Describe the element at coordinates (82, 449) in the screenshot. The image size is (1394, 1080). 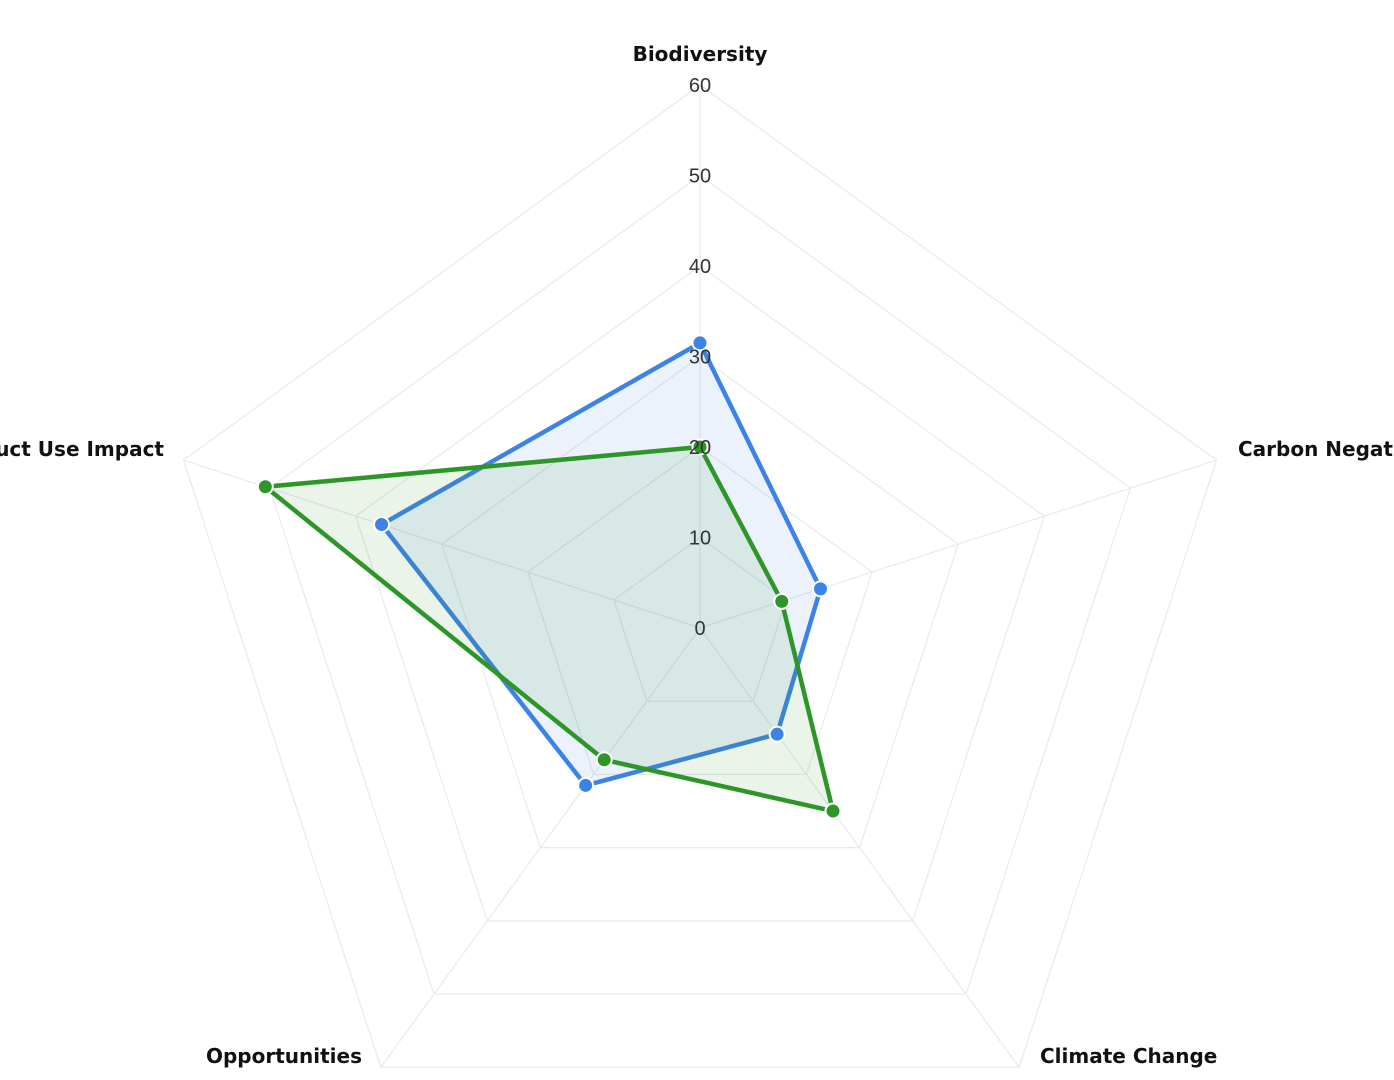
I see `axis-label: Product Use Impact` at that location.